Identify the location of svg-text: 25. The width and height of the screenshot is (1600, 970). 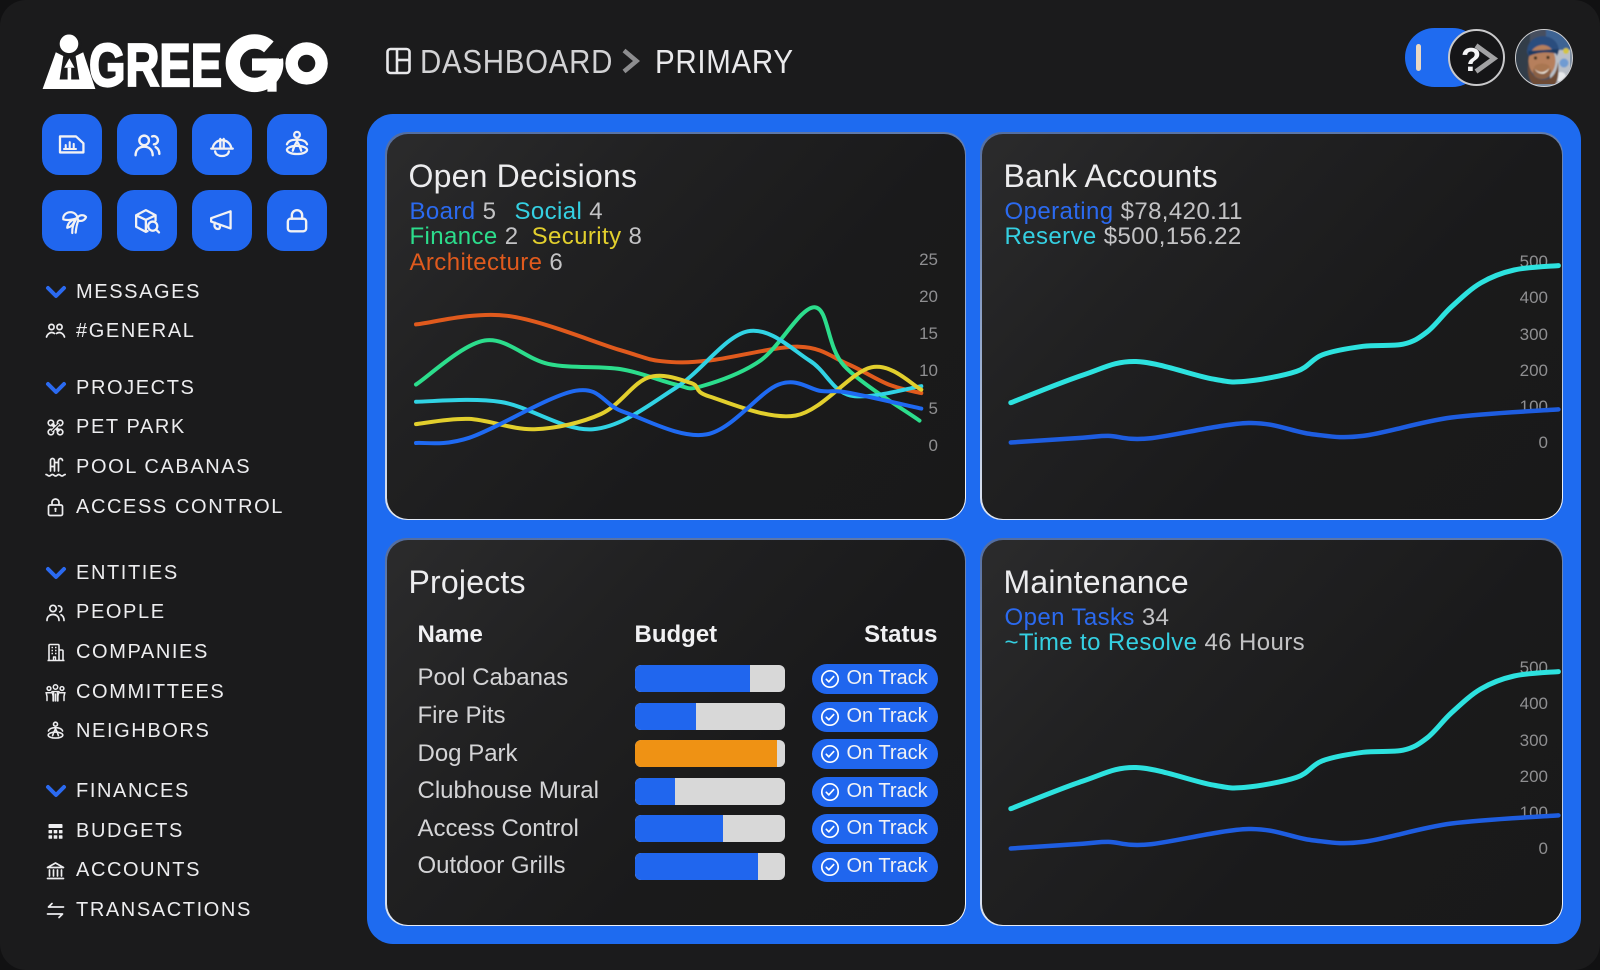
(928, 259).